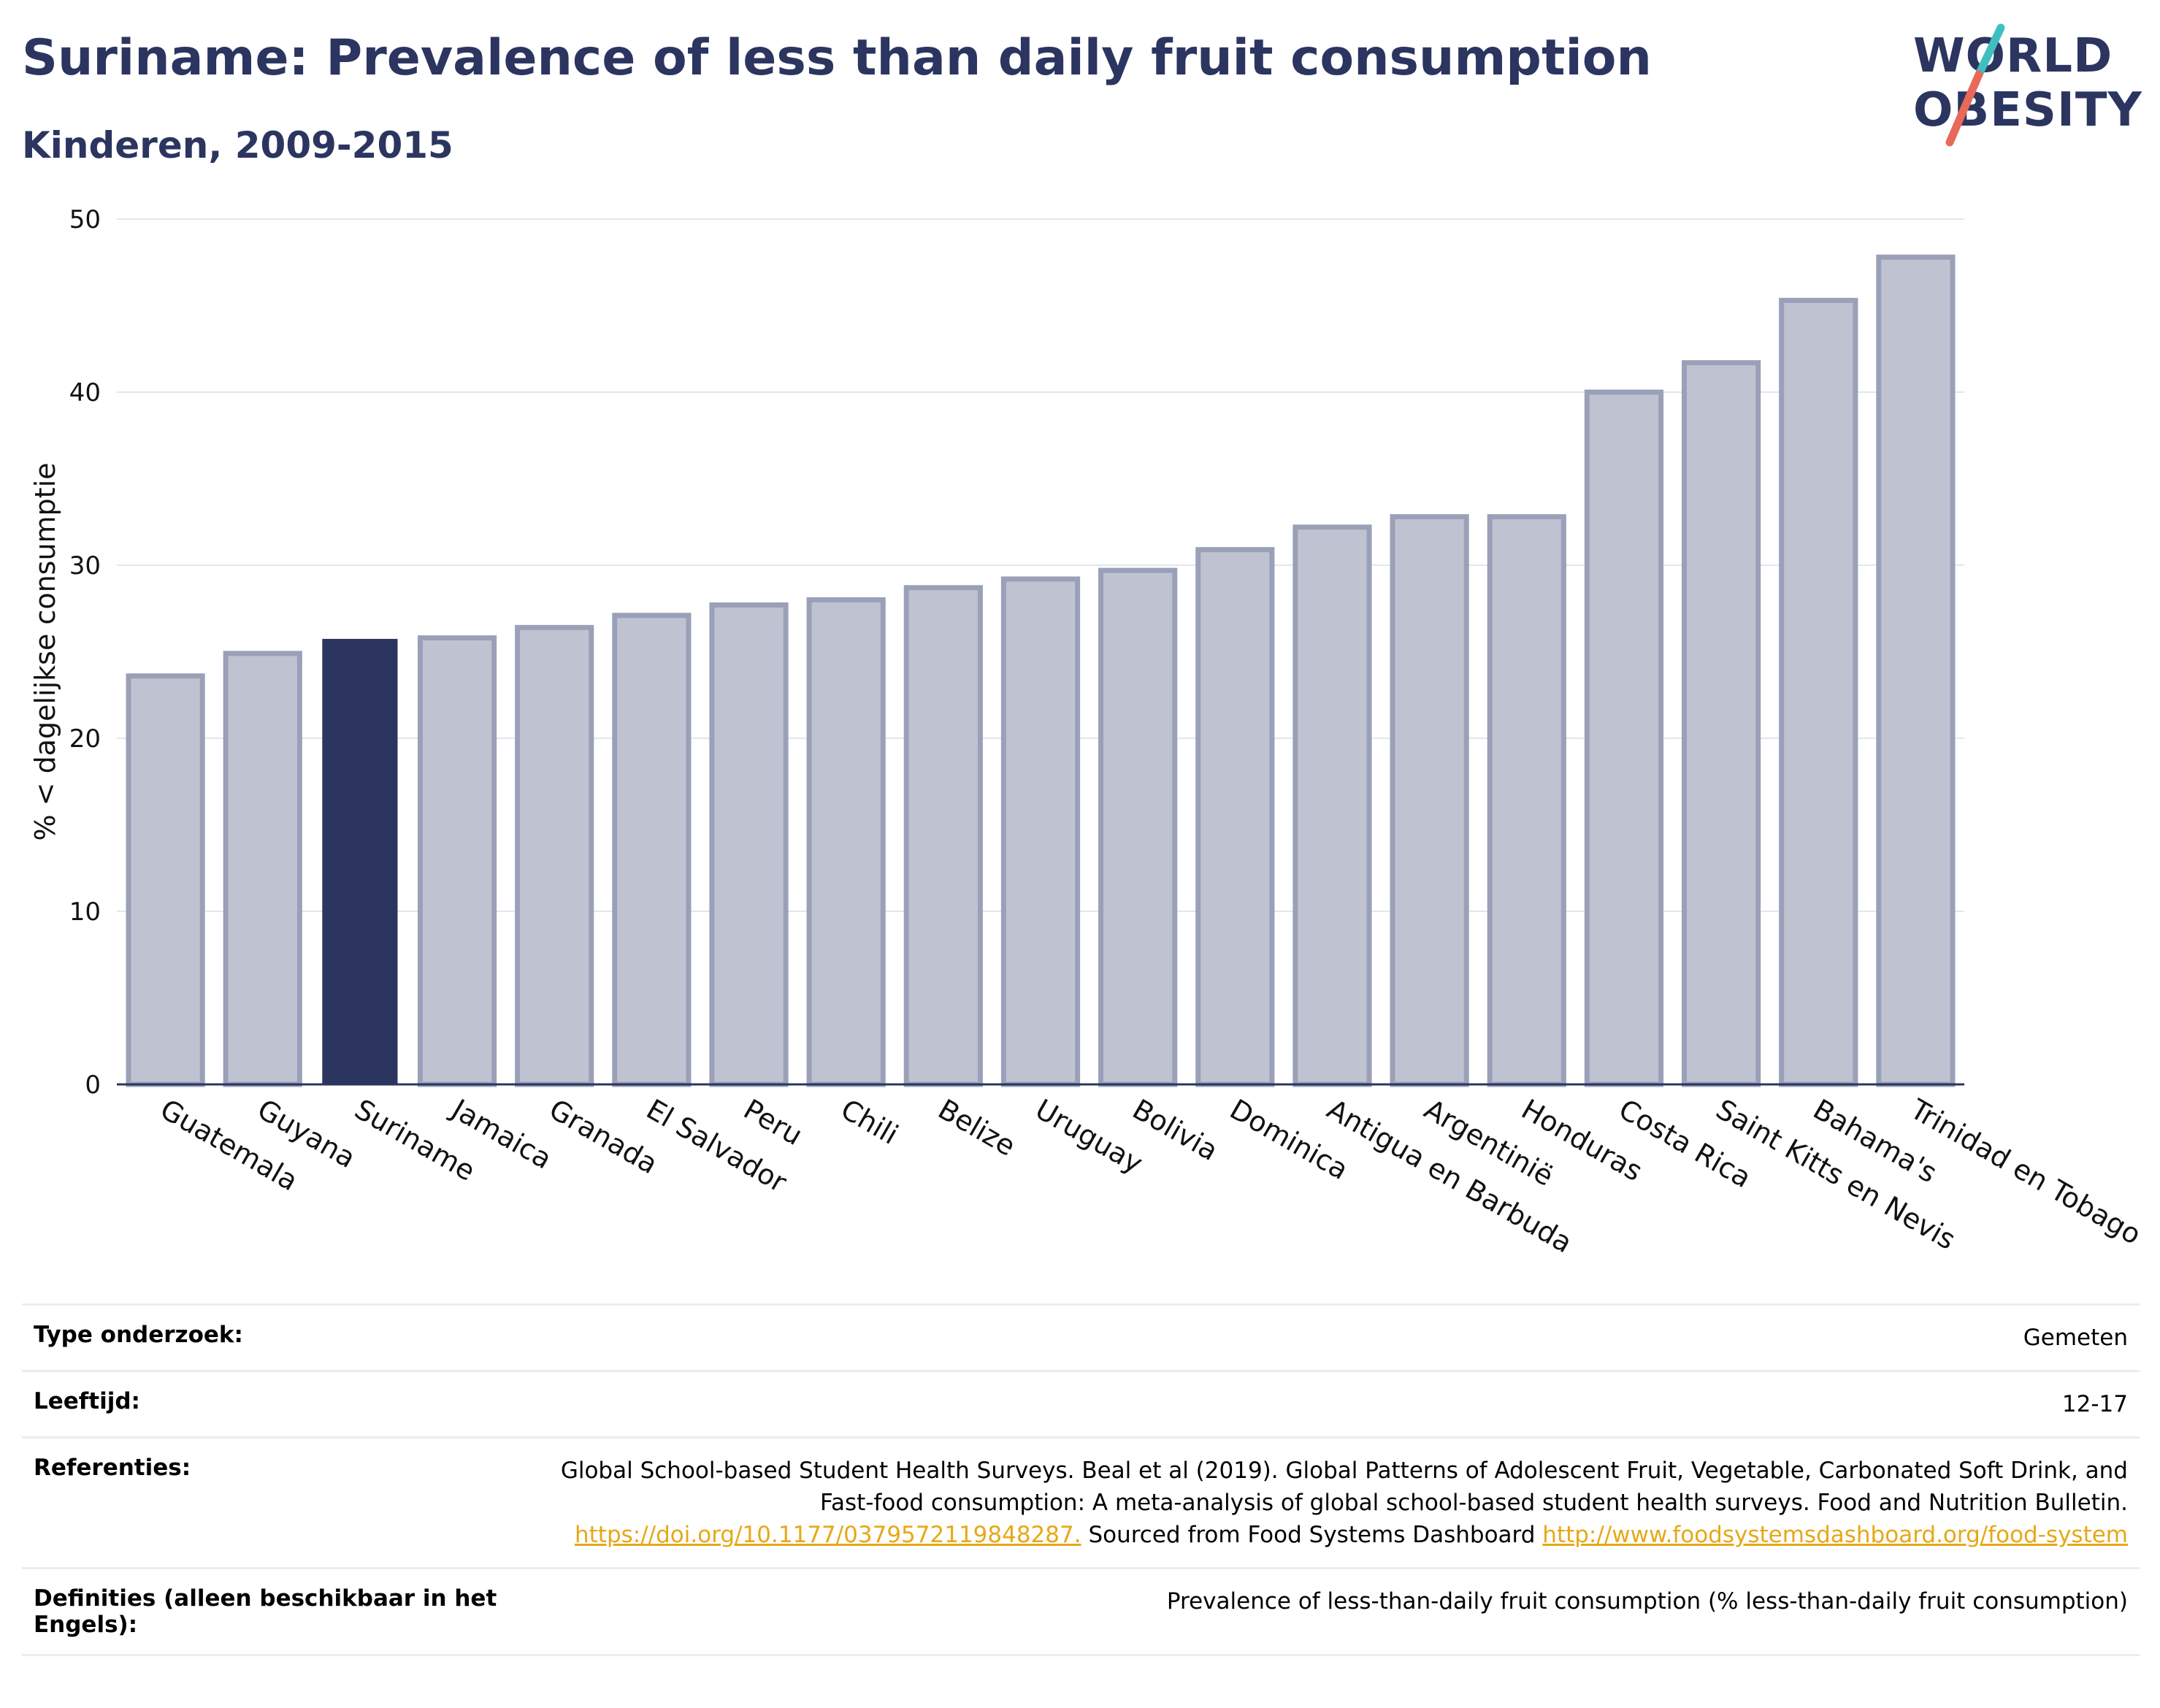  I want to click on bar-uruguay, so click(1040, 831).